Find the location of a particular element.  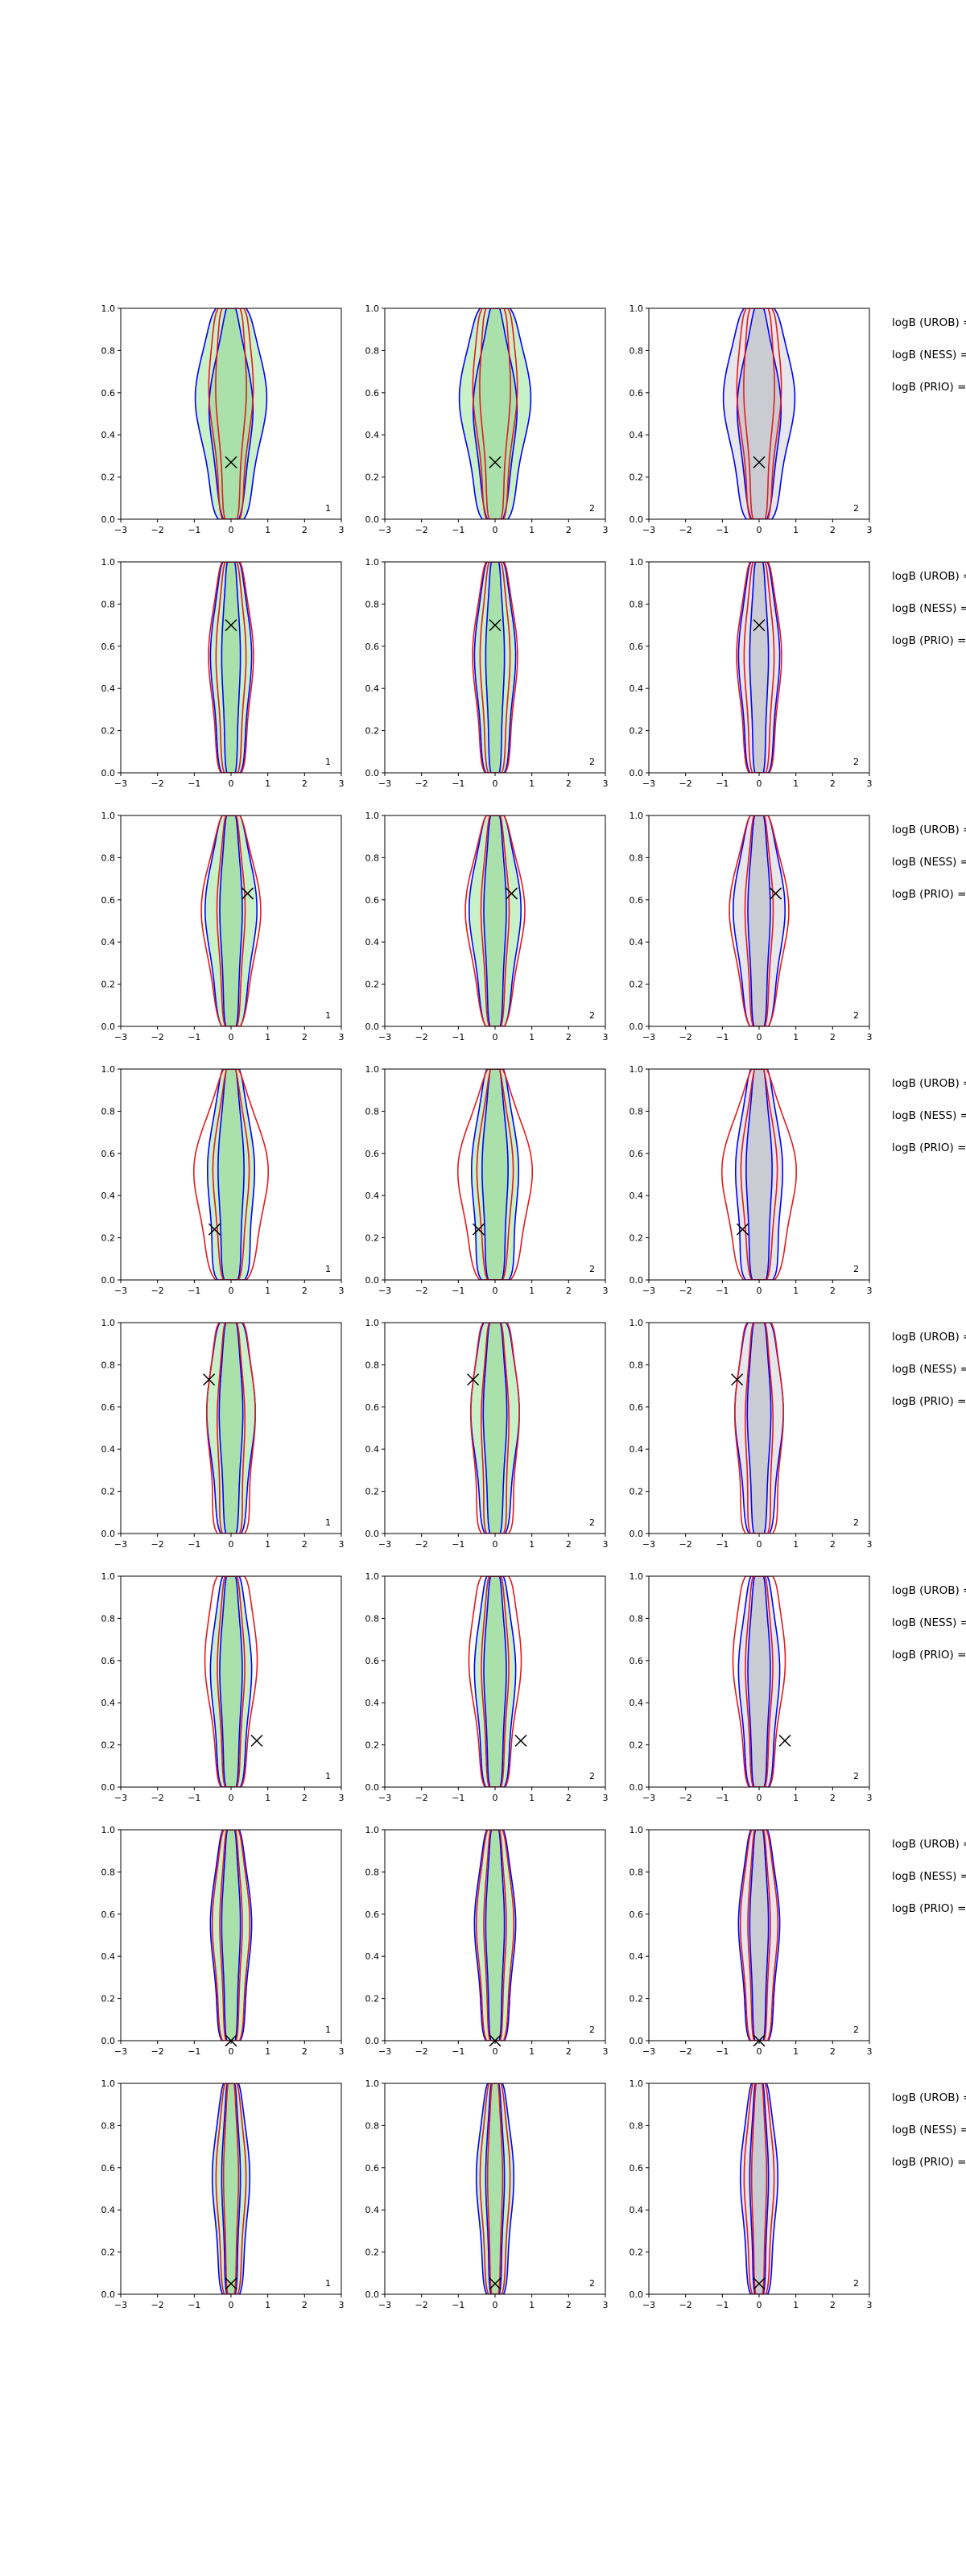

logb-label: logB (PRIO) = is located at coordinates (929, 2162).